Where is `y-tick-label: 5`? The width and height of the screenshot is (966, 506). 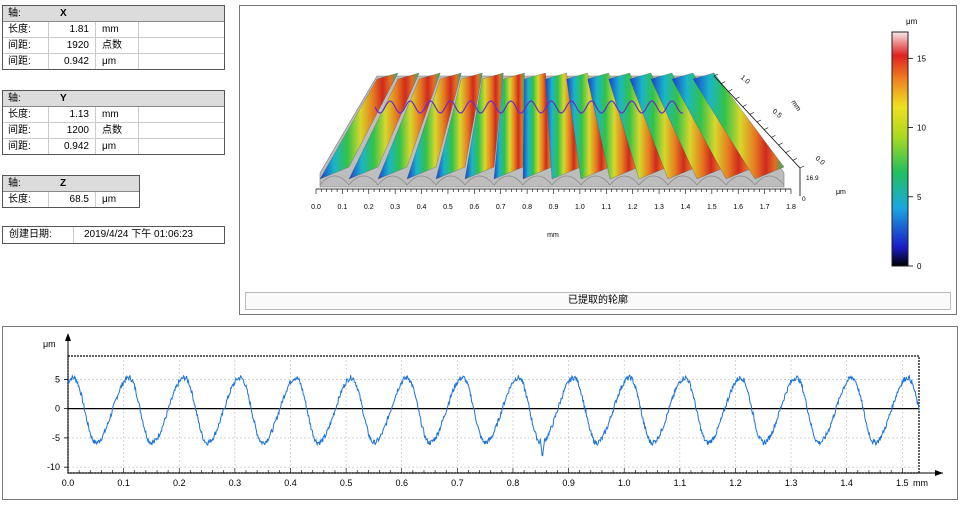 y-tick-label: 5 is located at coordinates (57, 379).